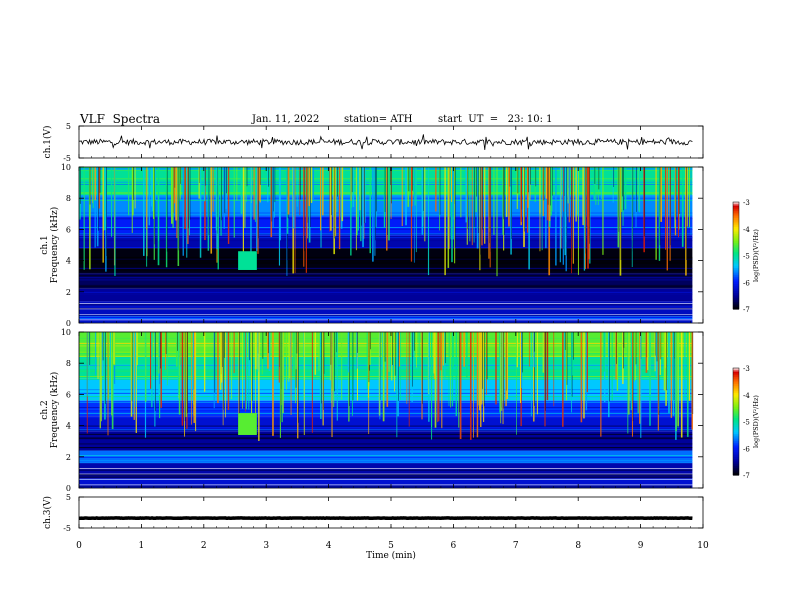 This screenshot has height=612, width=792. I want to click on y-axis-label: ch.2Frequency (kHz), so click(50, 410).